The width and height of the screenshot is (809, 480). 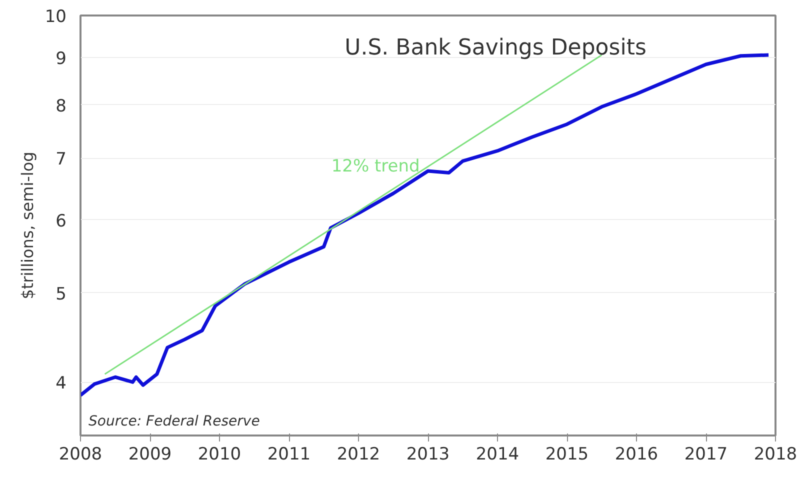 What do you see at coordinates (61, 160) in the screenshot?
I see `y-tick-label: 7` at bounding box center [61, 160].